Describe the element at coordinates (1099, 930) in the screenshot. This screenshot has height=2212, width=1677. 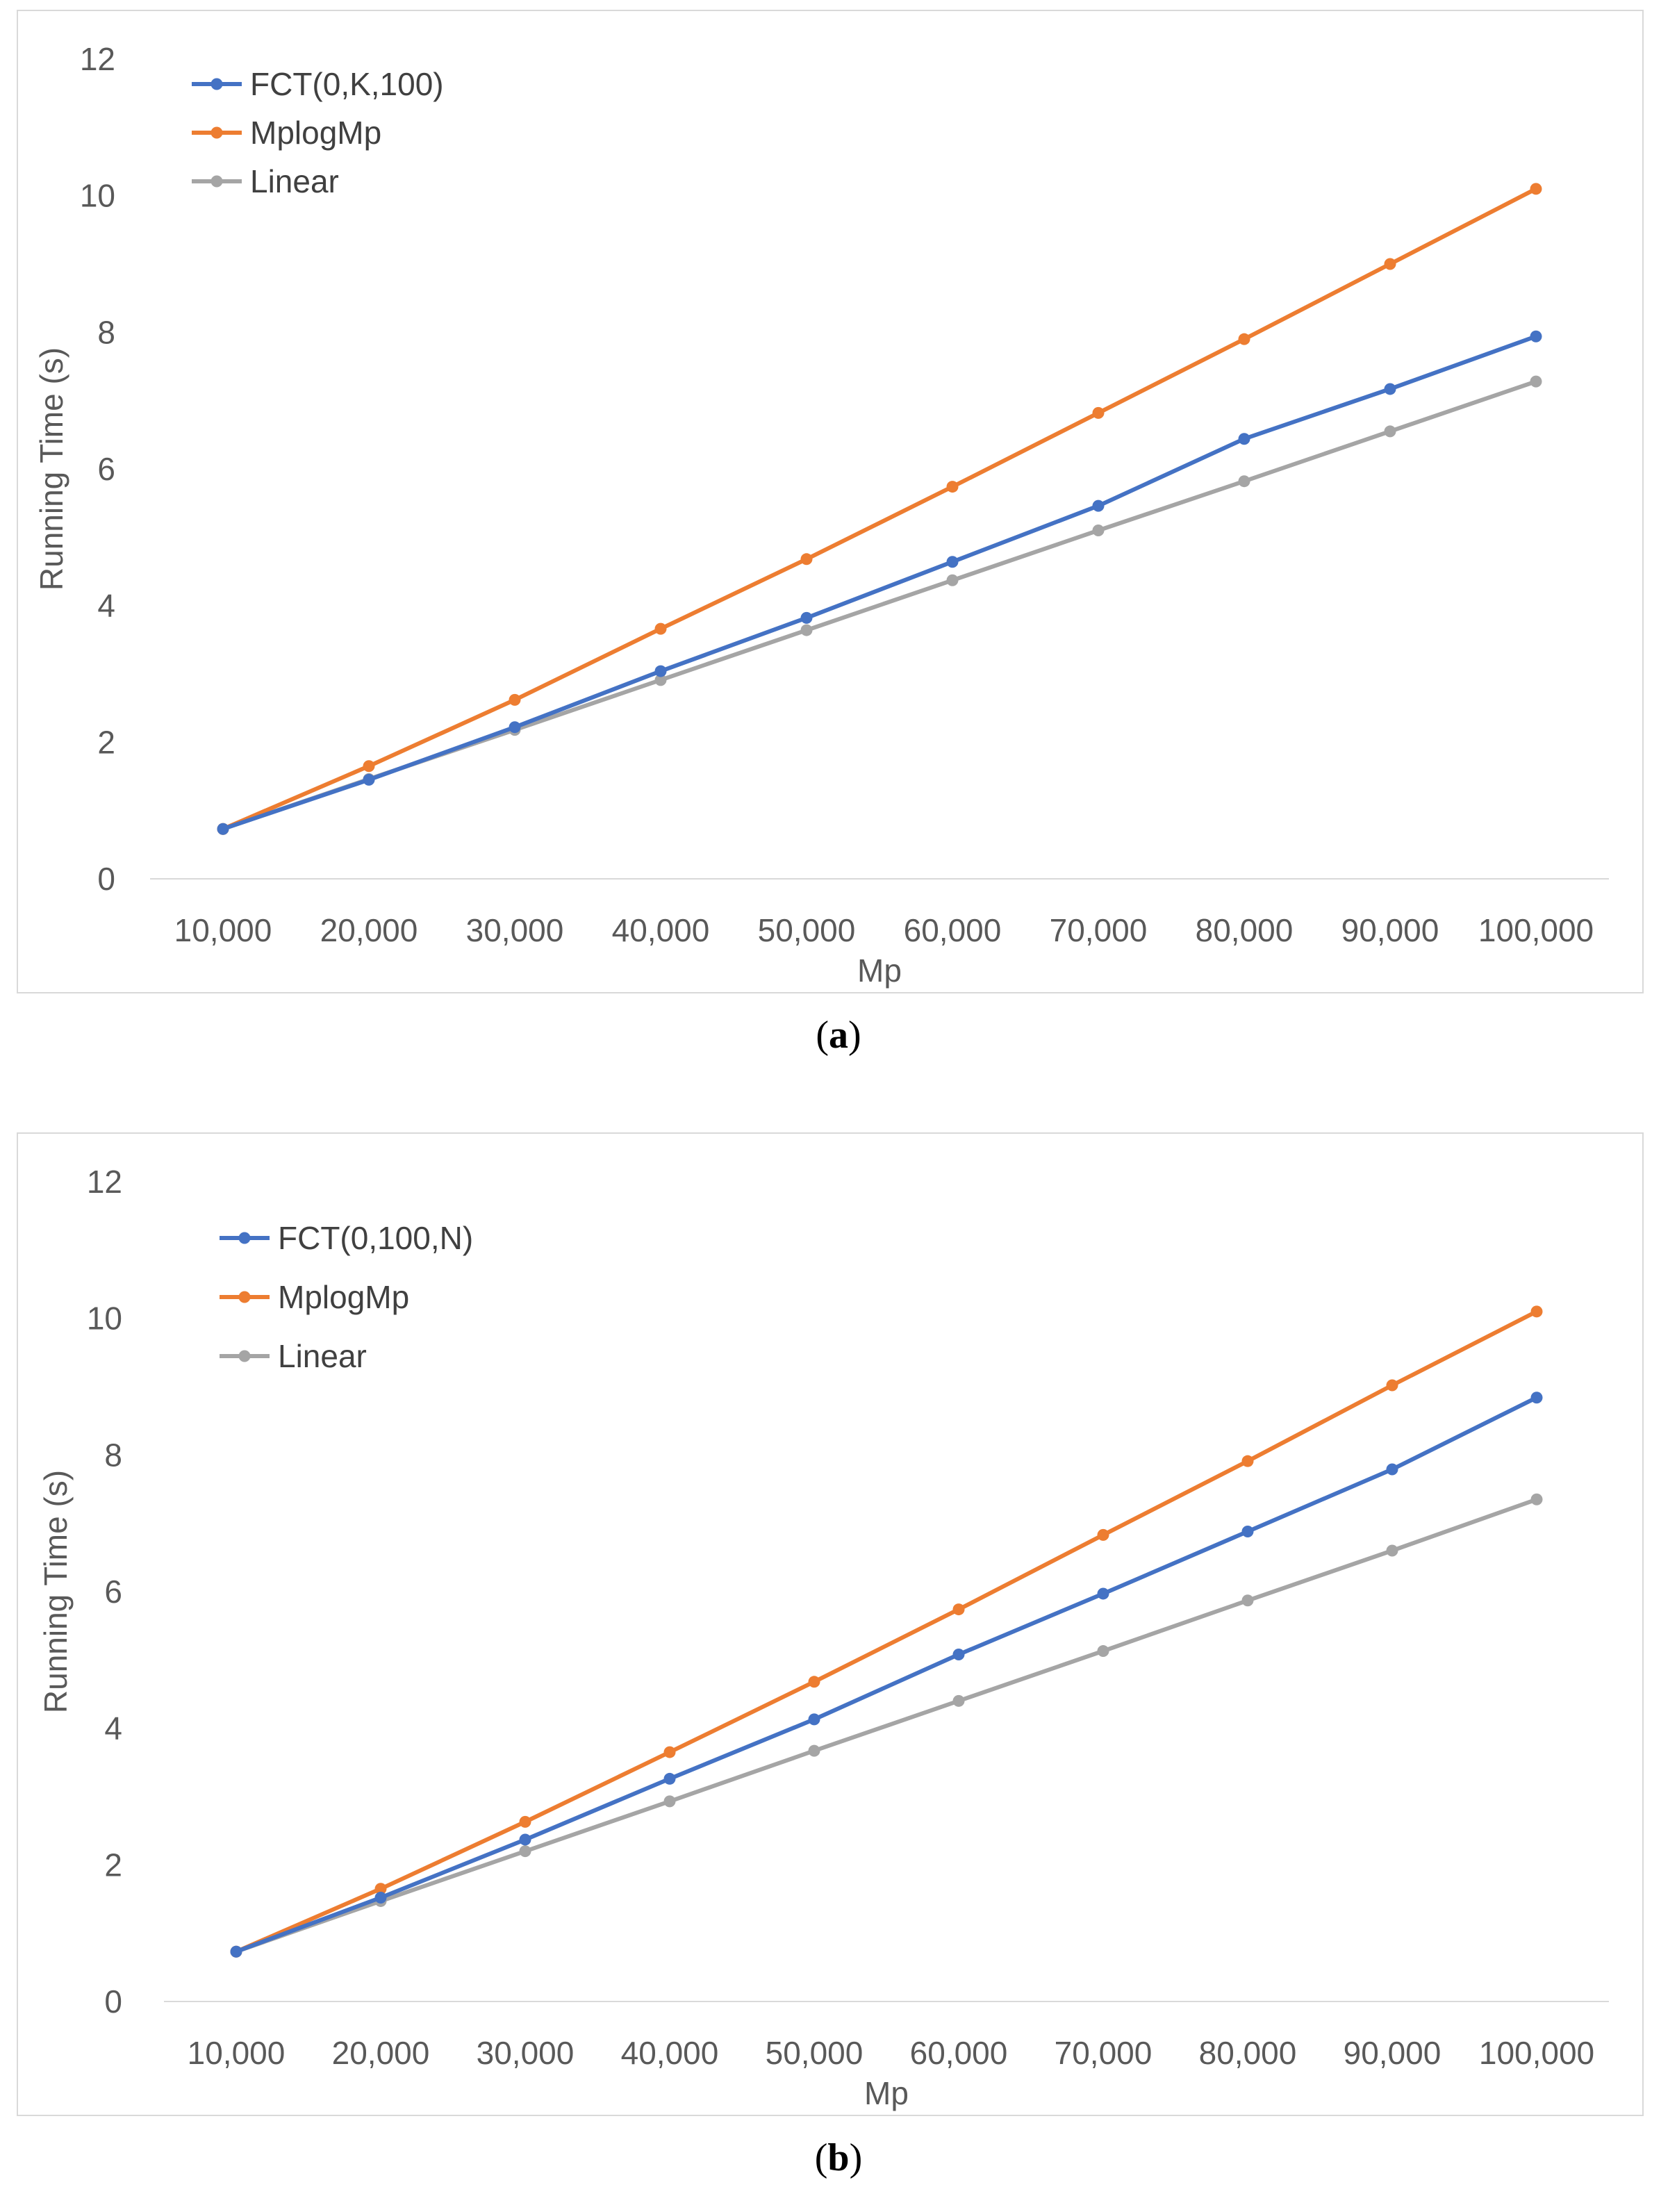
I see `x-tick-label: 70,000` at that location.